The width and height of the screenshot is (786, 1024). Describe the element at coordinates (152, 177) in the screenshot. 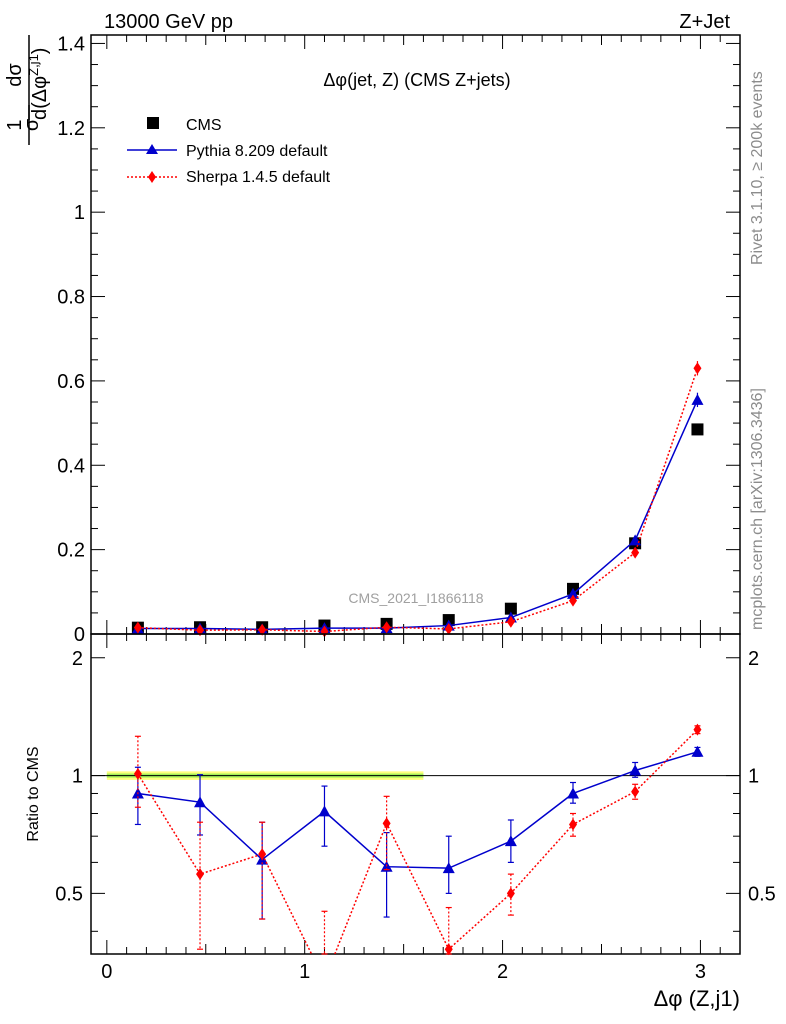

I see `legend-sherpa-marker` at that location.